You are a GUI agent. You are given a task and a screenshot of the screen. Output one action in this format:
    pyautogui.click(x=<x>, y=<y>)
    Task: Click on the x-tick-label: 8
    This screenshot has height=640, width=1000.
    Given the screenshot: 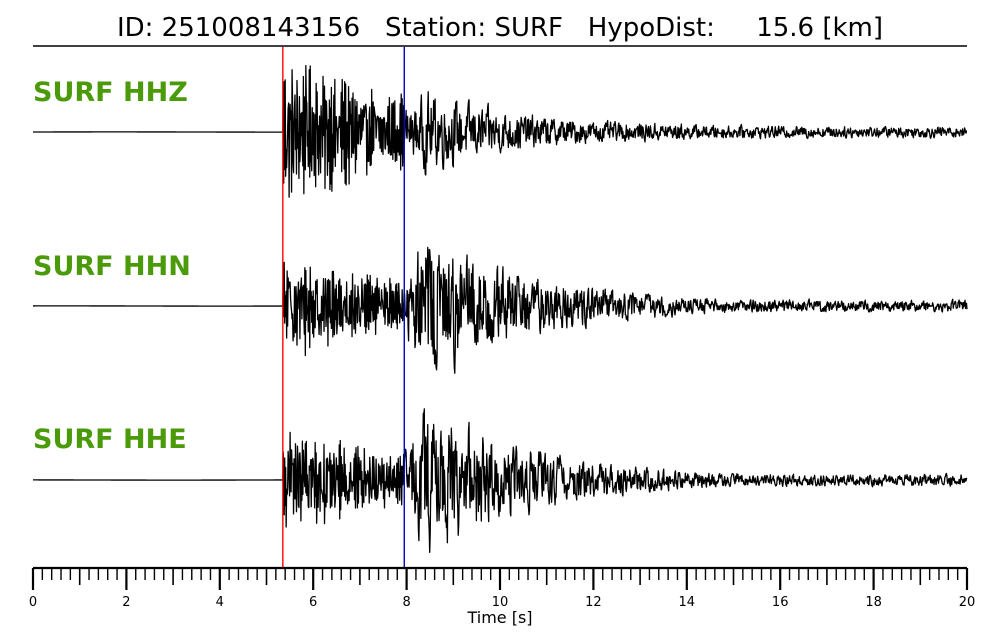 What is the action you would take?
    pyautogui.click(x=406, y=602)
    